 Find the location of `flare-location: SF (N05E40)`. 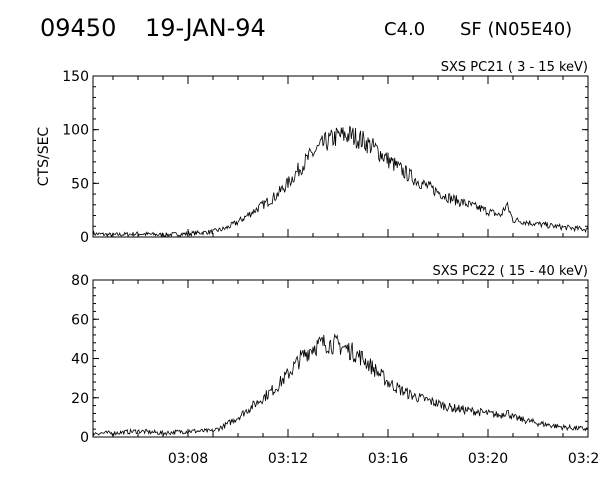

flare-location: SF (N05E40) is located at coordinates (516, 29).